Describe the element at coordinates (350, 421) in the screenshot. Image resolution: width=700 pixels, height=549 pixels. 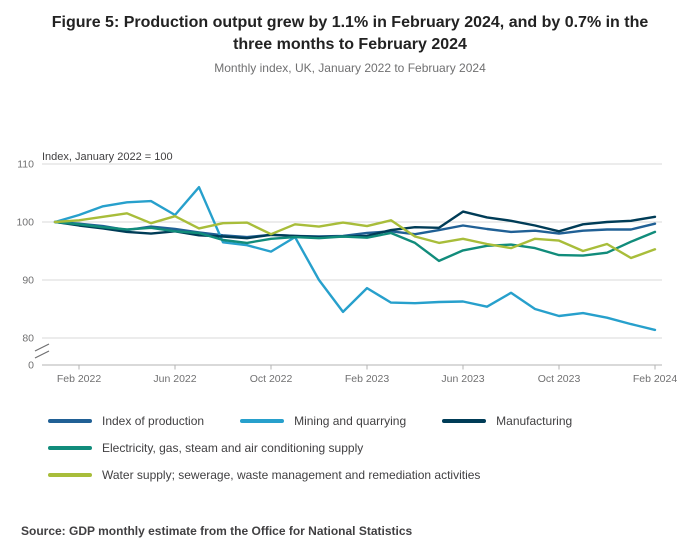
I see `legend-label: Mining and quarrying` at that location.